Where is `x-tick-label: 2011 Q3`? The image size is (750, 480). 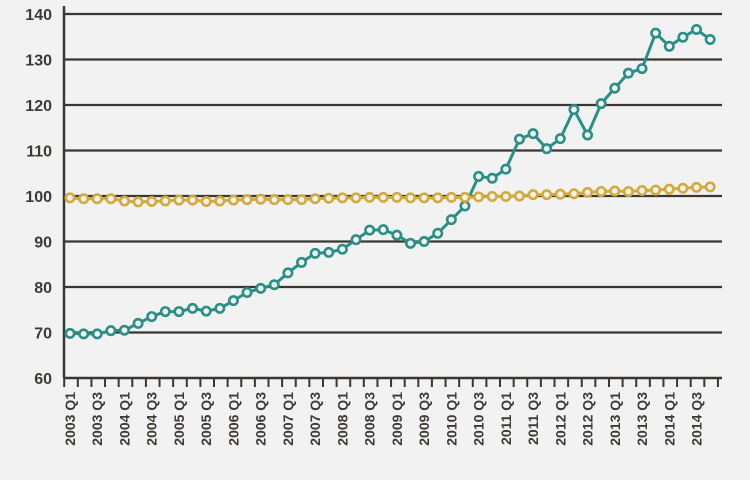 x-tick-label: 2011 Q3 is located at coordinates (533, 418).